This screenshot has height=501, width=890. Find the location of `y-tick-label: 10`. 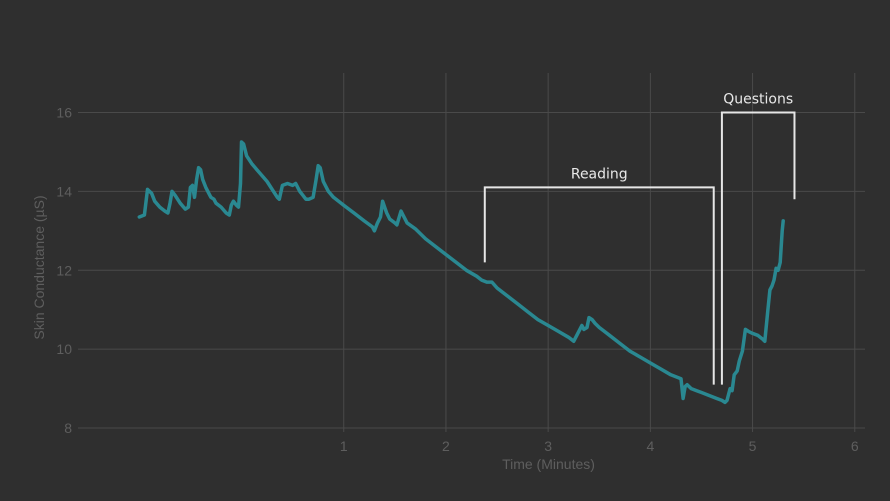

y-tick-label: 10 is located at coordinates (64, 349).